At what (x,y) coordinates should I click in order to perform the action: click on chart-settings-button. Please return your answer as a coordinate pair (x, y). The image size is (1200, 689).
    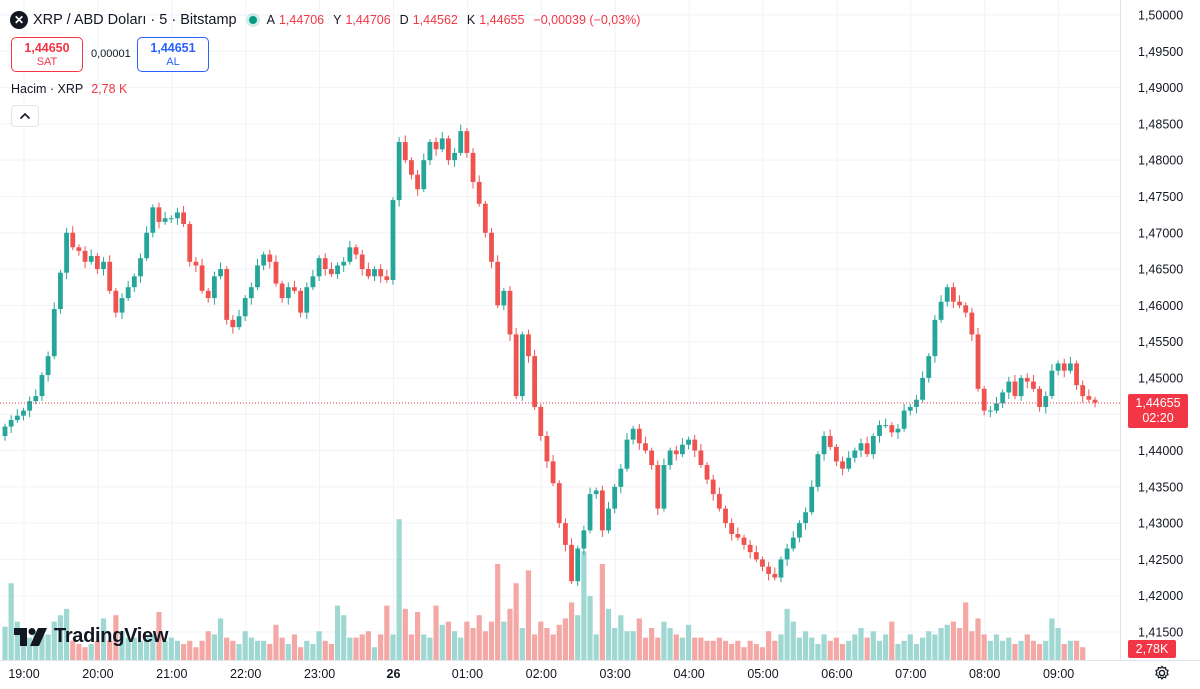
    Looking at the image, I should click on (1162, 673).